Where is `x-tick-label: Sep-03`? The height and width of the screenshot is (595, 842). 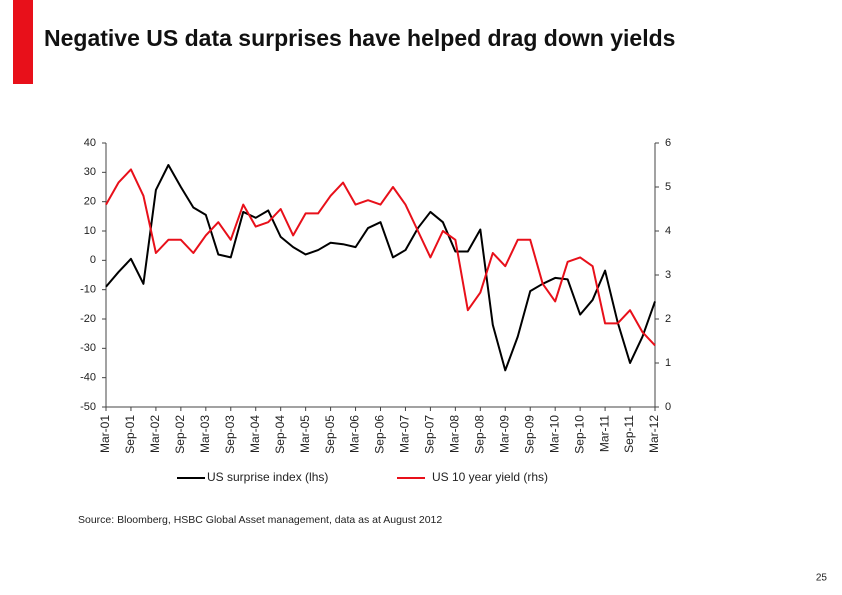
x-tick-label: Sep-03 is located at coordinates (230, 434).